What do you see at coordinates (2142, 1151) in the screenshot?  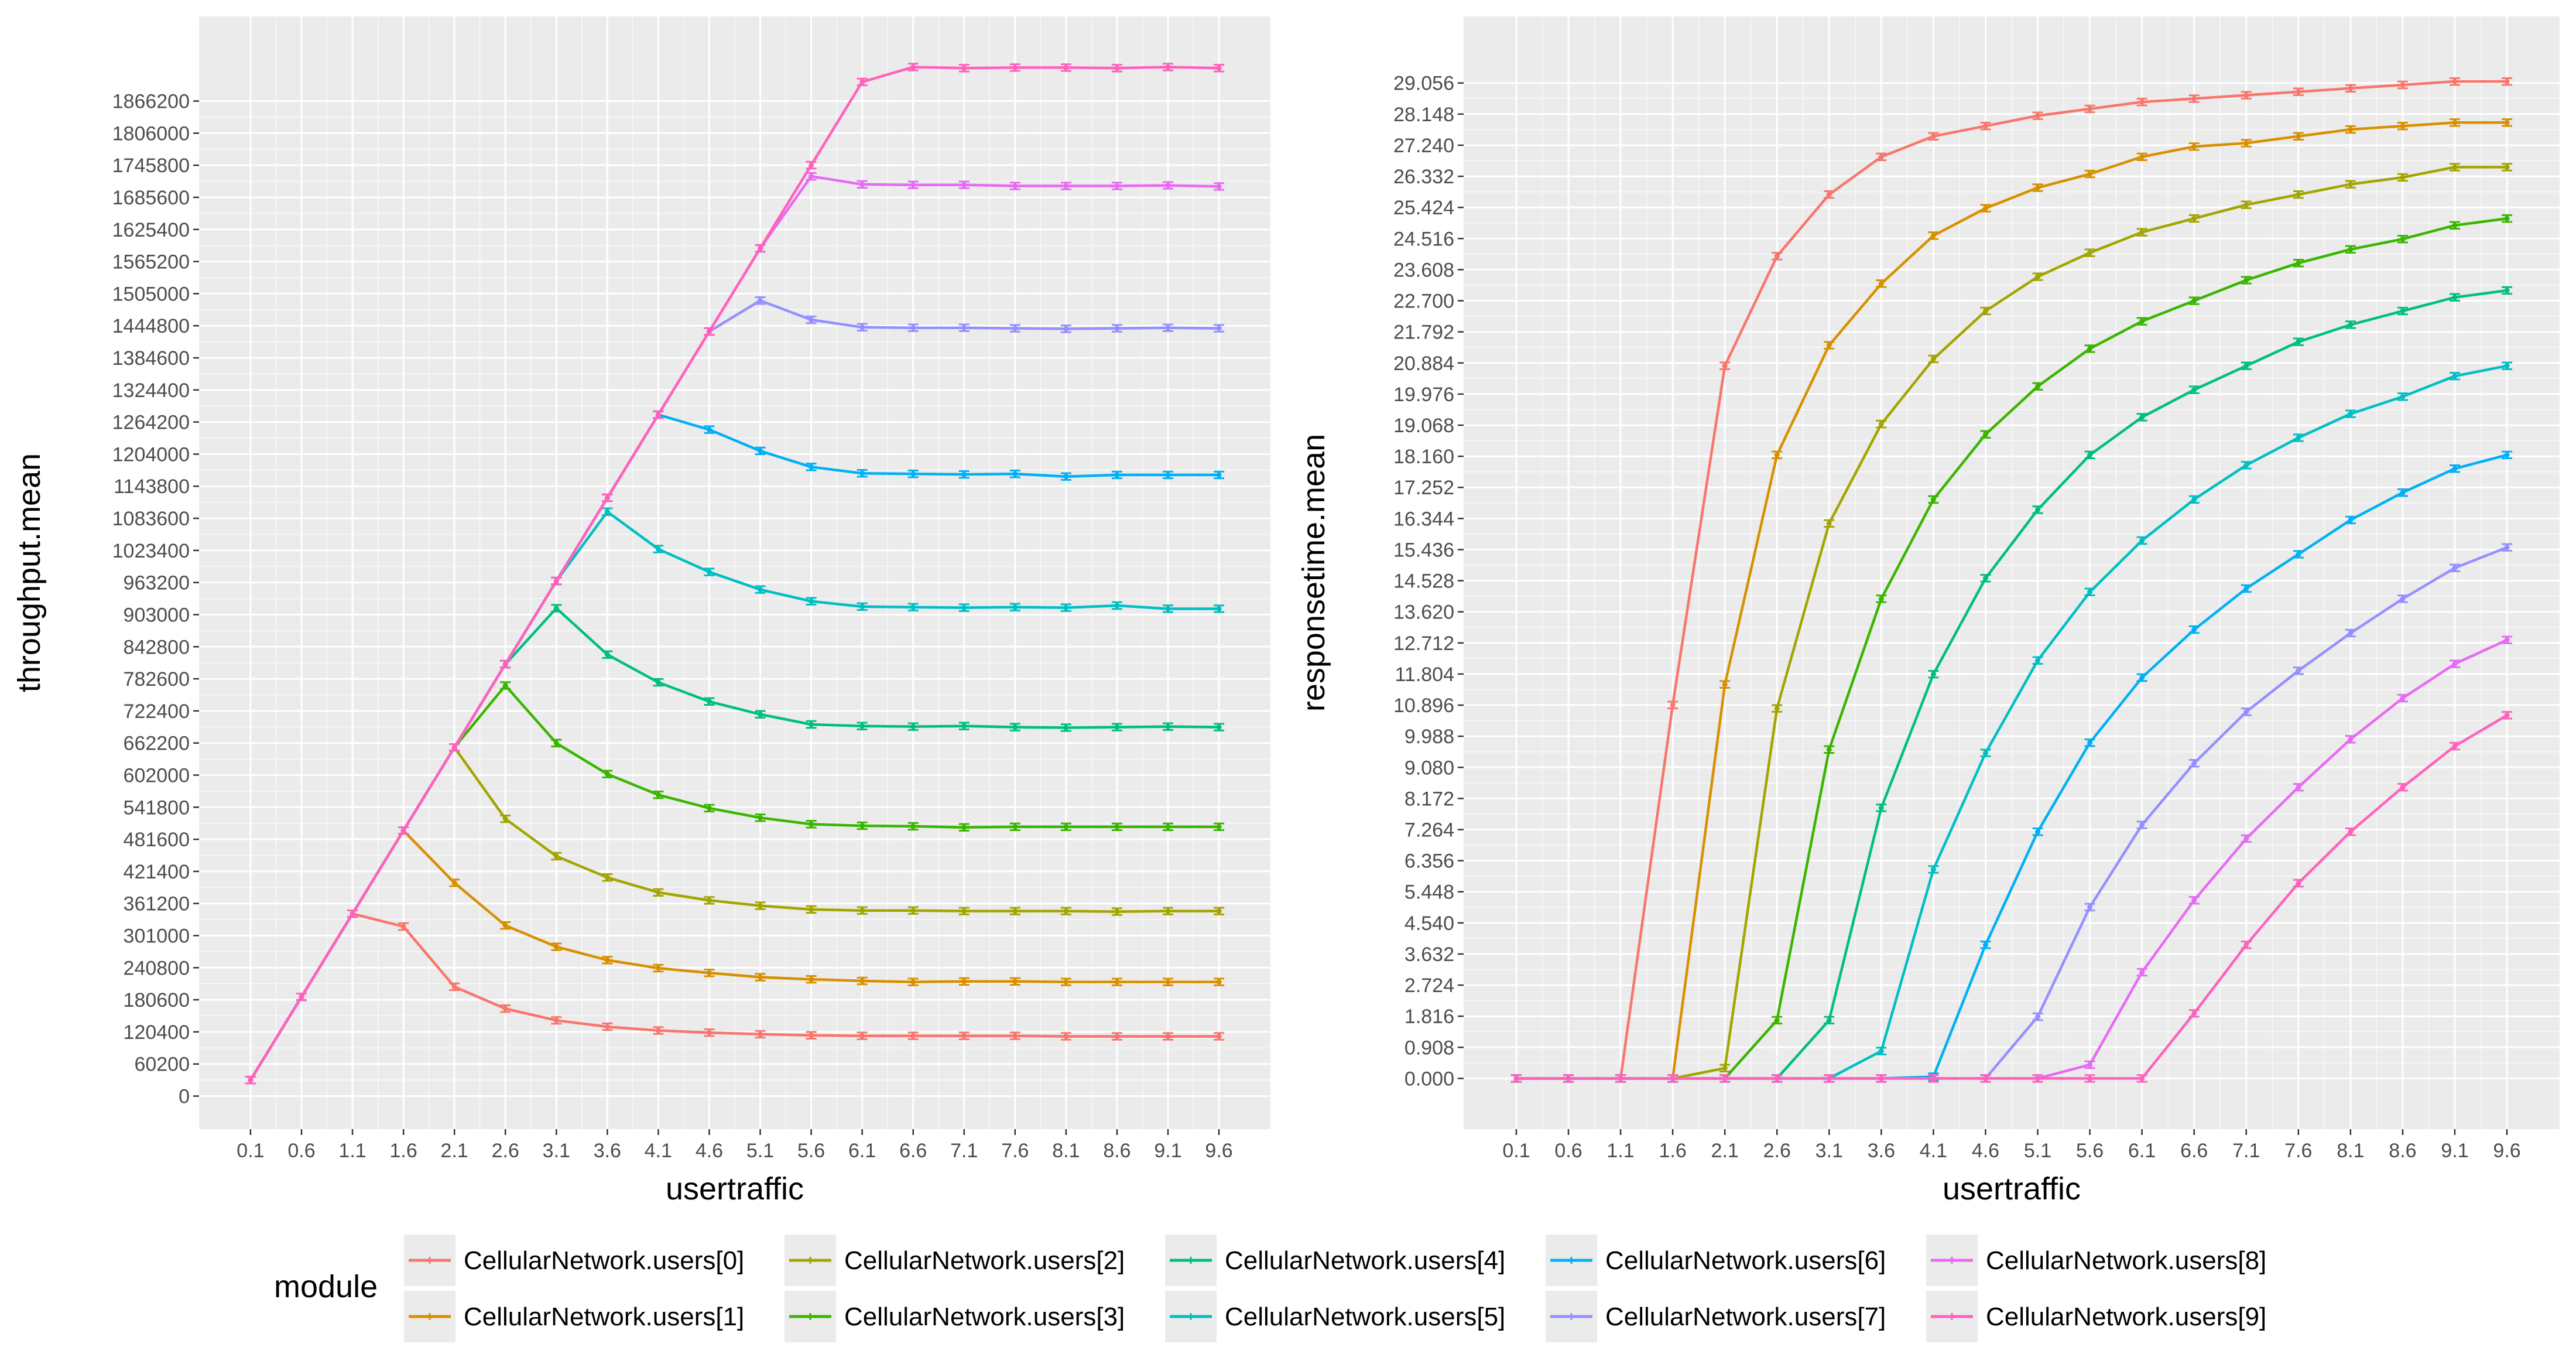 I see `responsetime-x-tick-label: 6.1` at bounding box center [2142, 1151].